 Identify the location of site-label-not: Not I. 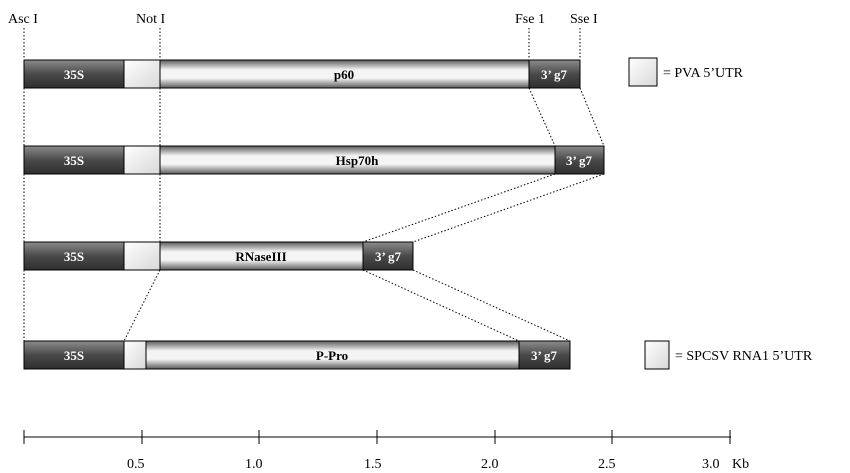
(151, 19).